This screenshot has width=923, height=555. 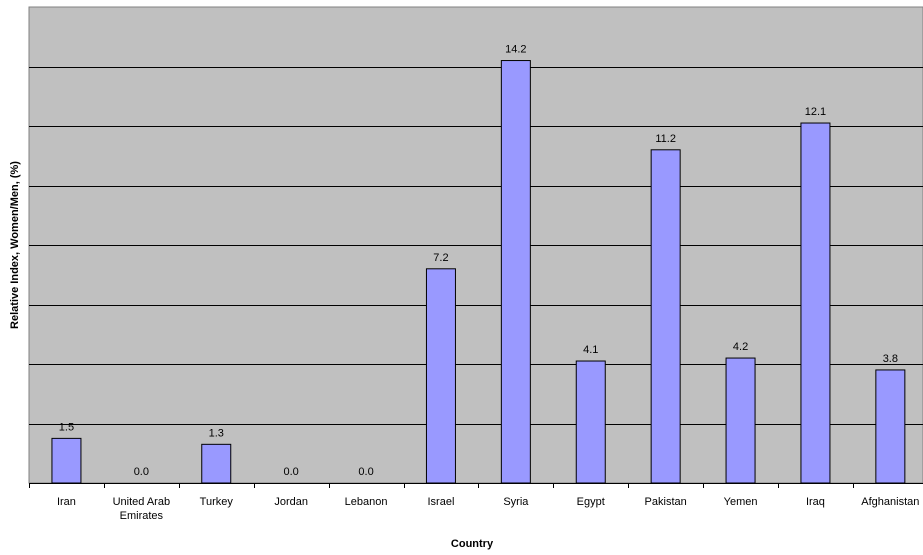 I want to click on x-tick-label: Israel, so click(x=440, y=502).